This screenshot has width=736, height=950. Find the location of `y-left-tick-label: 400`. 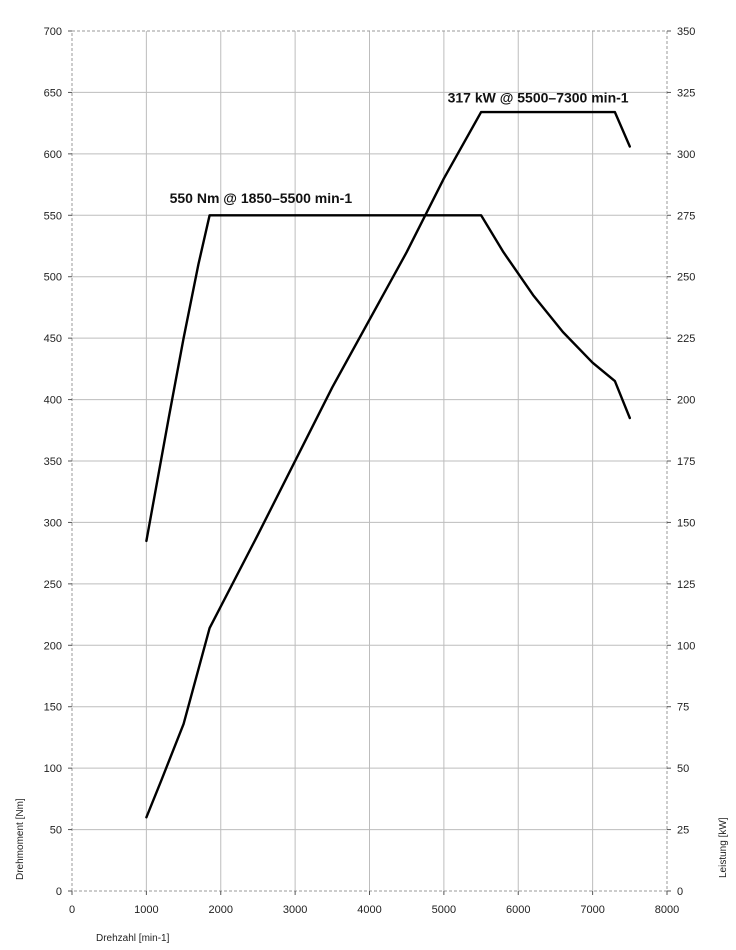

y-left-tick-label: 400 is located at coordinates (53, 401).